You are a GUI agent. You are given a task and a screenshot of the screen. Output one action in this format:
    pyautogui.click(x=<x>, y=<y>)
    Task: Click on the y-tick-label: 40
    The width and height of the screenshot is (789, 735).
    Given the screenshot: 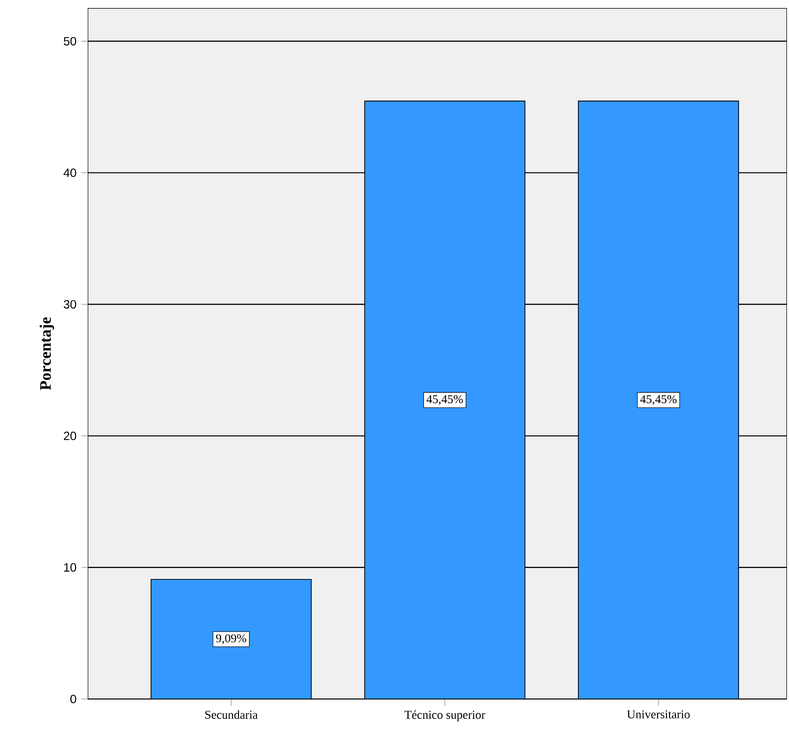 What is the action you would take?
    pyautogui.click(x=70, y=173)
    